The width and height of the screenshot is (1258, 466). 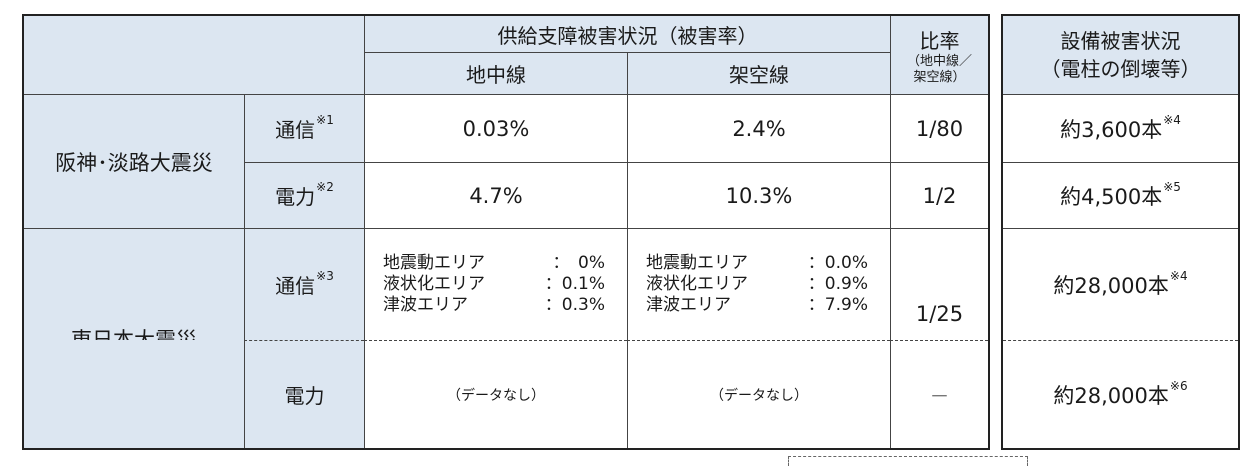 I want to click on higashi-power-spacer, so click(x=134, y=394).